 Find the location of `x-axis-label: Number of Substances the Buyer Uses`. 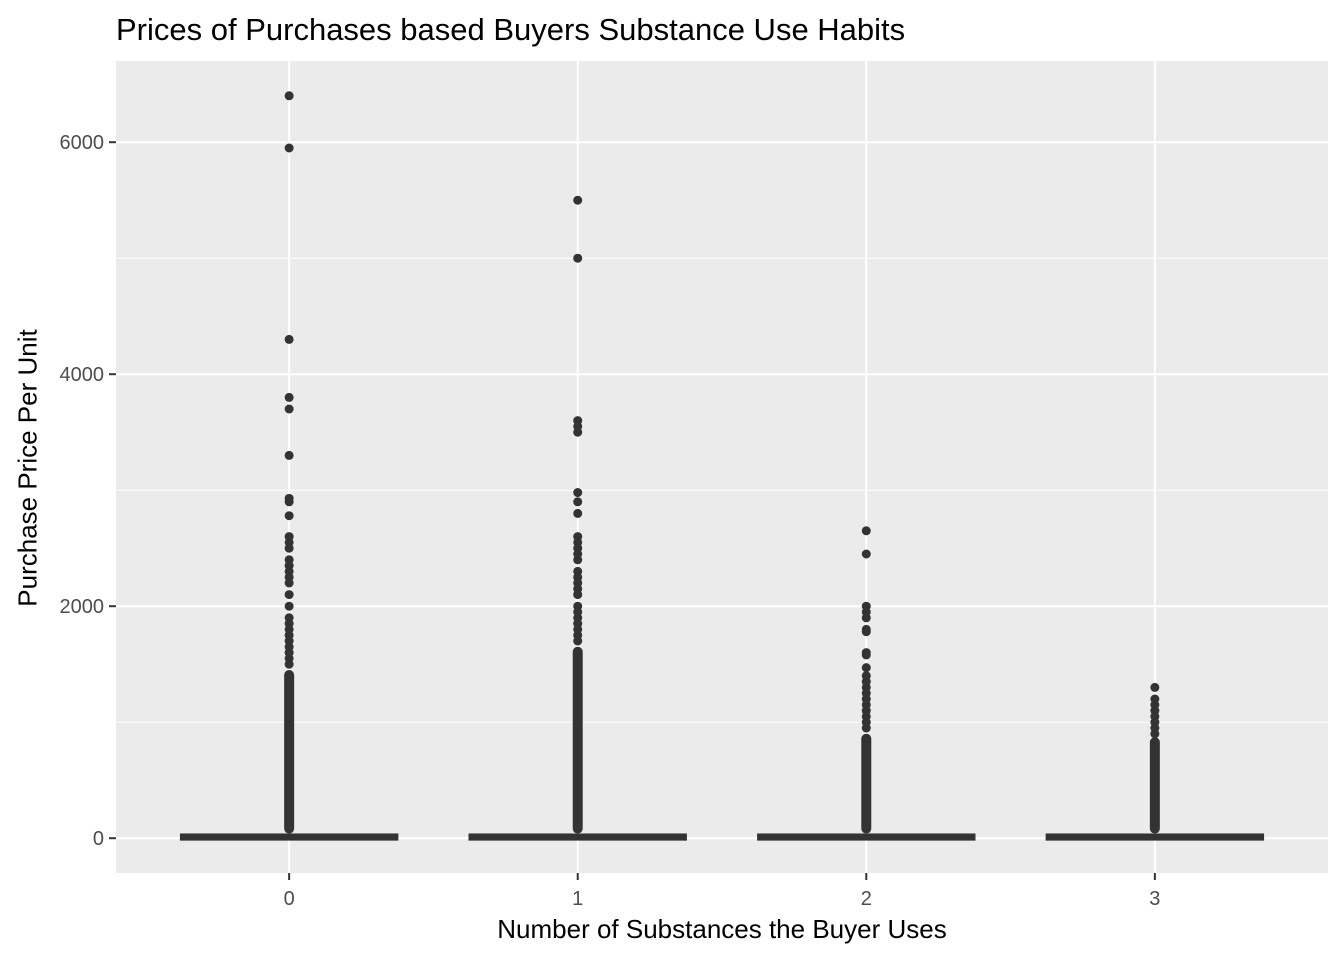

x-axis-label: Number of Substances the Buyer Uses is located at coordinates (722, 929).